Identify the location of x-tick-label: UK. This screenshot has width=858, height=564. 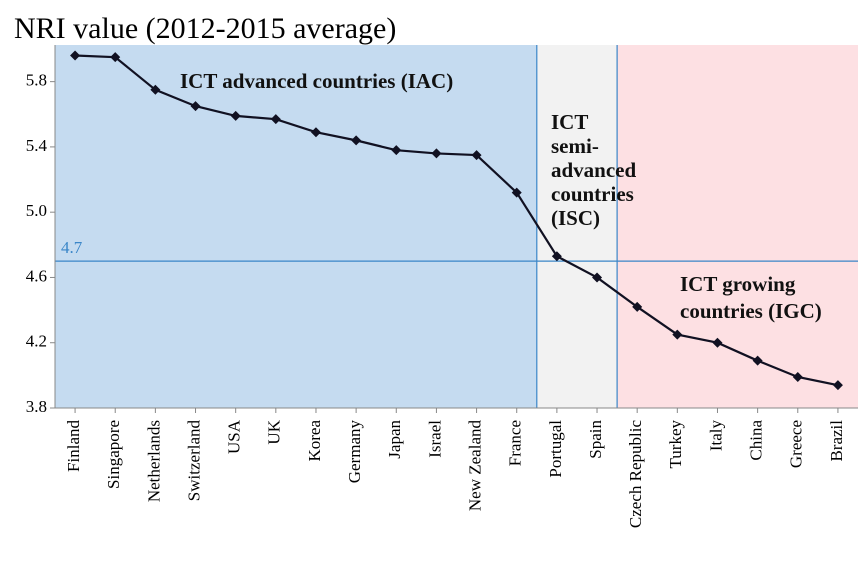
(274, 431).